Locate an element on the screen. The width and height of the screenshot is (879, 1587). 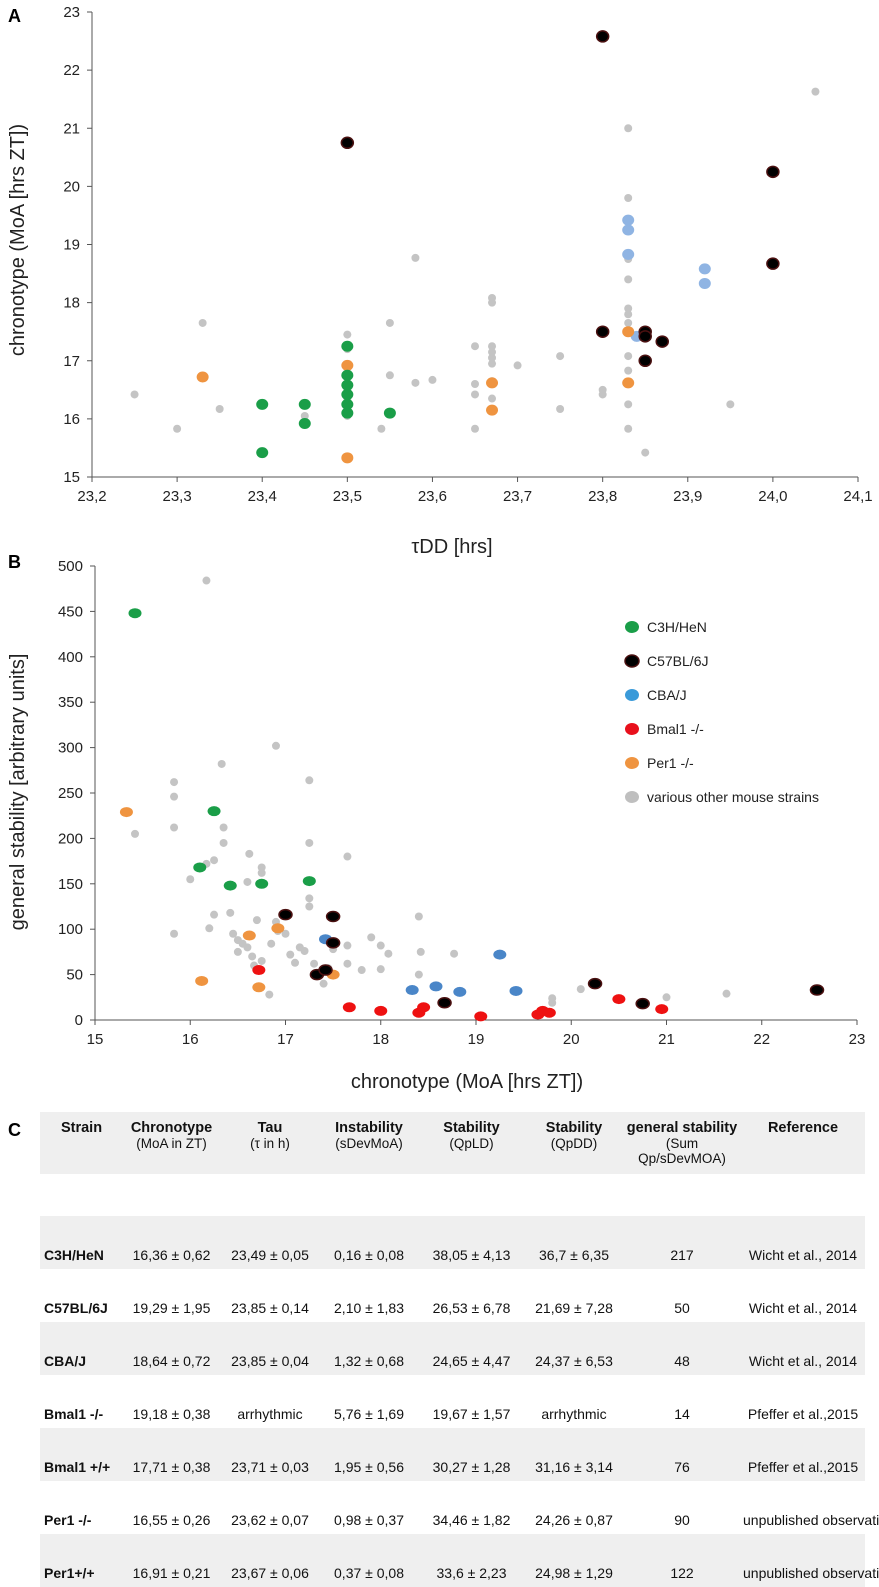
column-header-unit: (QpDD) is located at coordinates (574, 1143).